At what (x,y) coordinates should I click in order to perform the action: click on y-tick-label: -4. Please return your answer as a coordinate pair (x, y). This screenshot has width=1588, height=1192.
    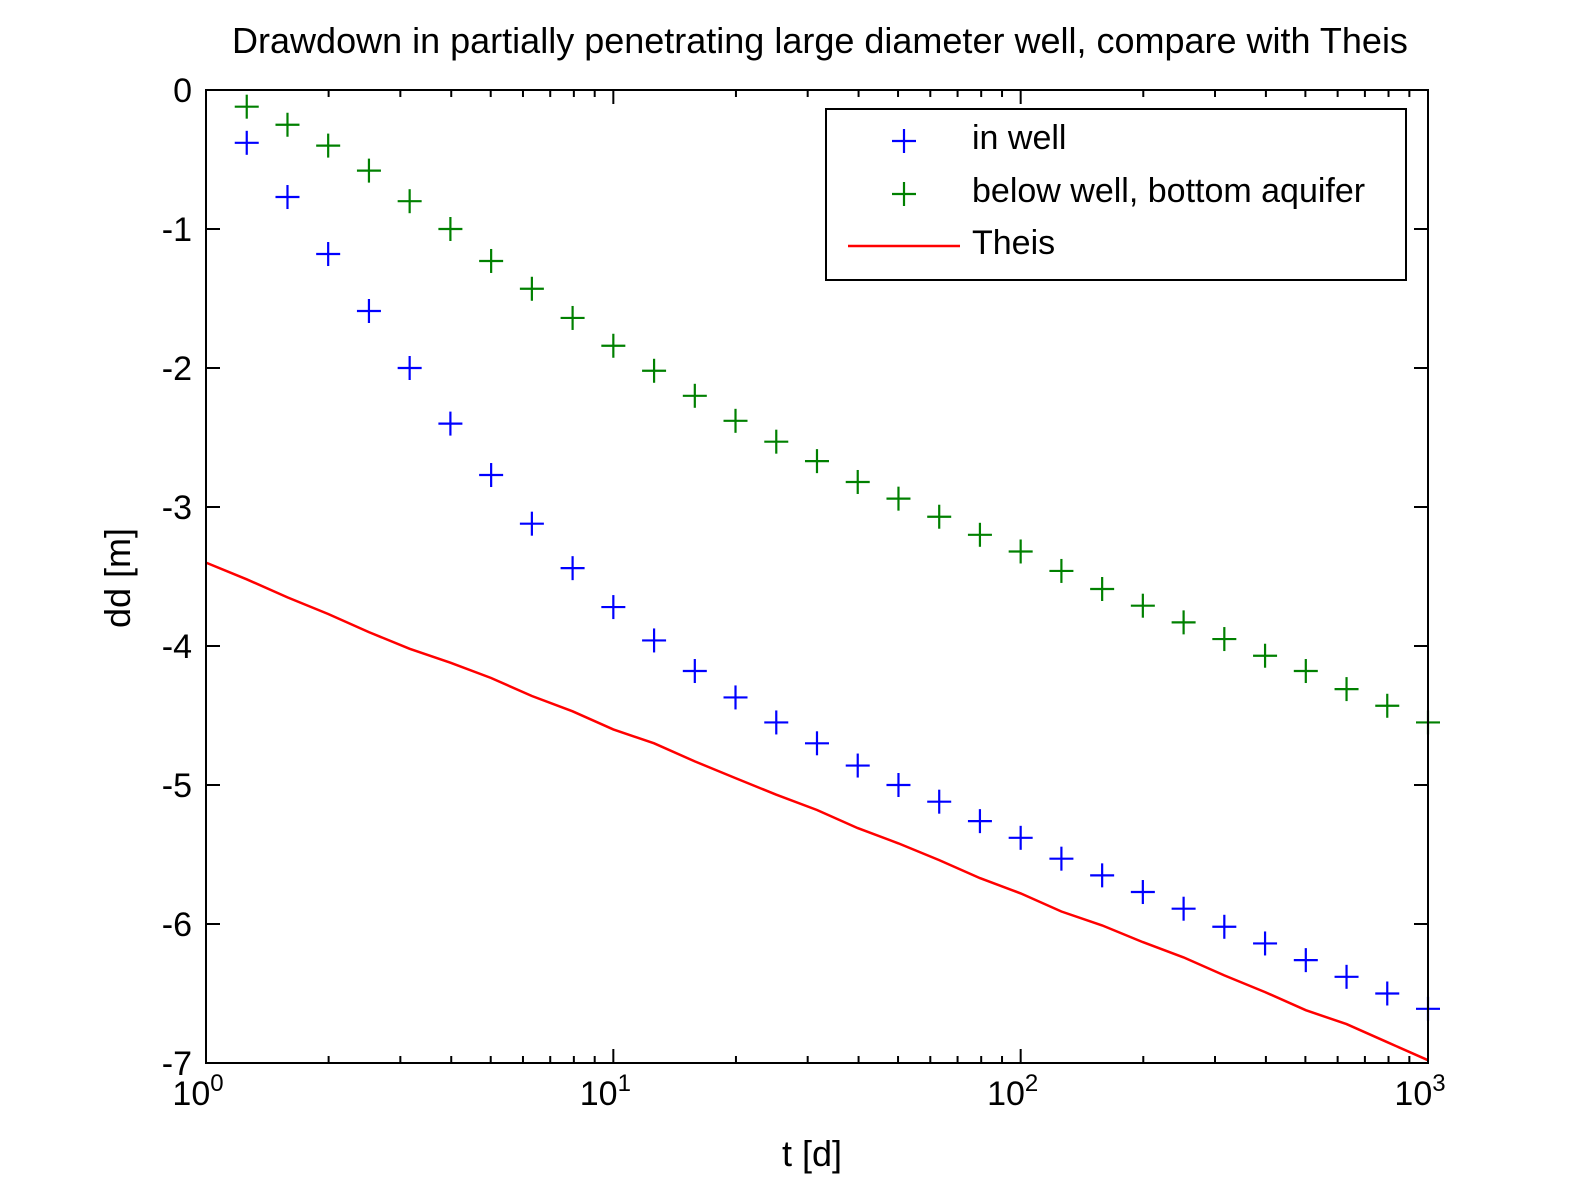
    Looking at the image, I should click on (177, 647).